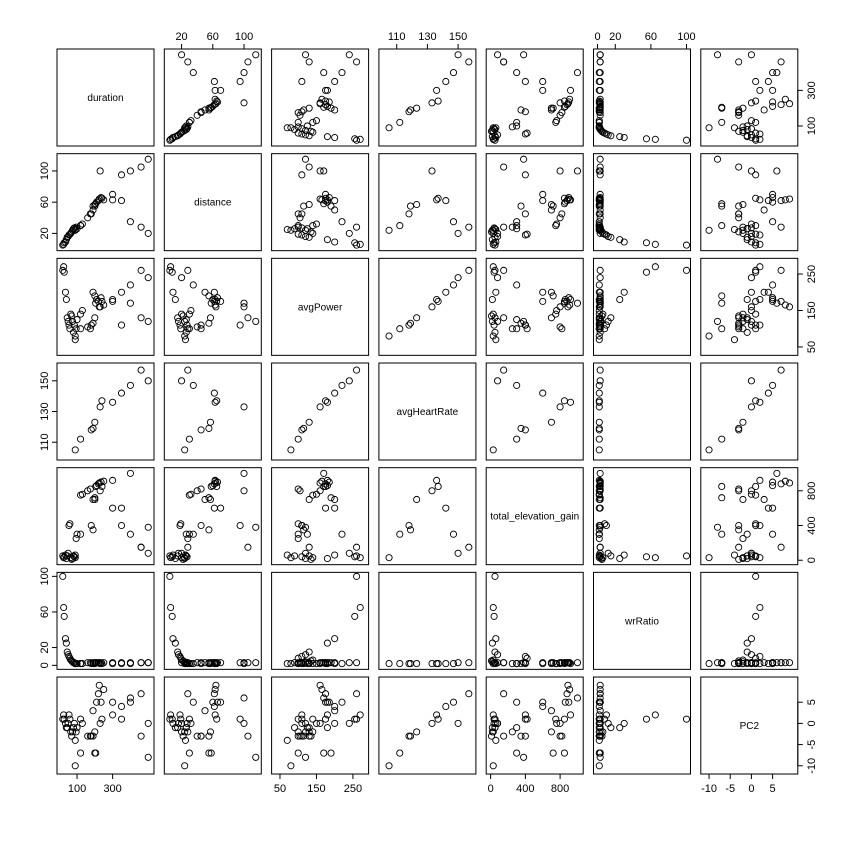  I want to click on panel-PC2-vs-avgPower, so click(320, 725).